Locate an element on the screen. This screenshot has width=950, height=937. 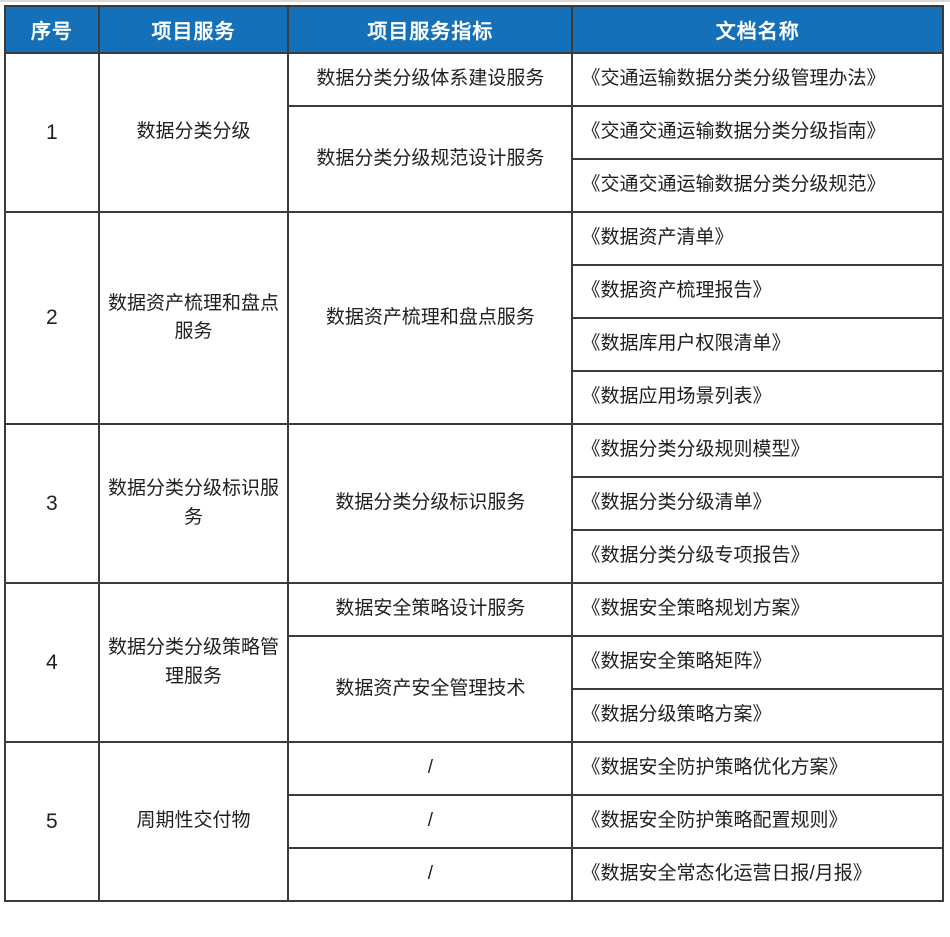
table-row: 《数据分类分级专项报告》 is located at coordinates (474, 556).